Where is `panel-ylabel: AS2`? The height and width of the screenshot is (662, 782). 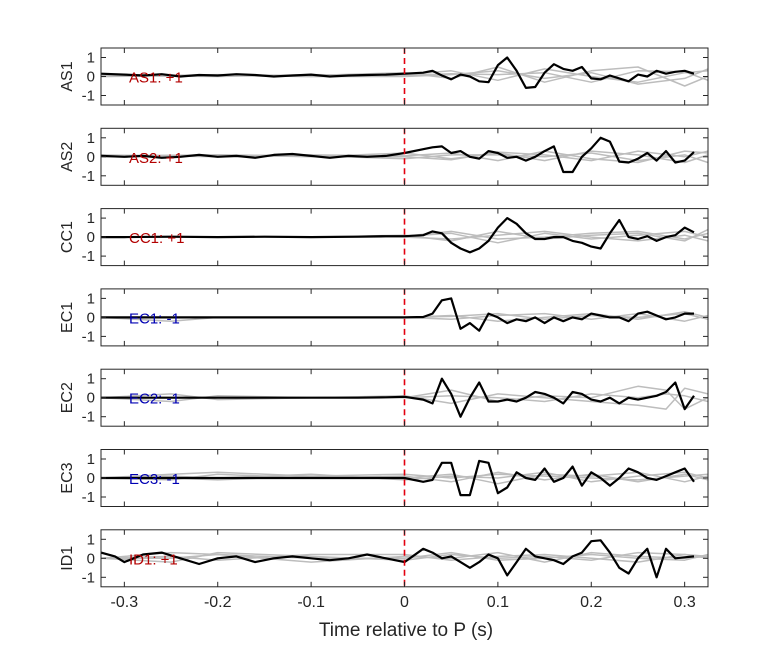 panel-ylabel: AS2 is located at coordinates (67, 157).